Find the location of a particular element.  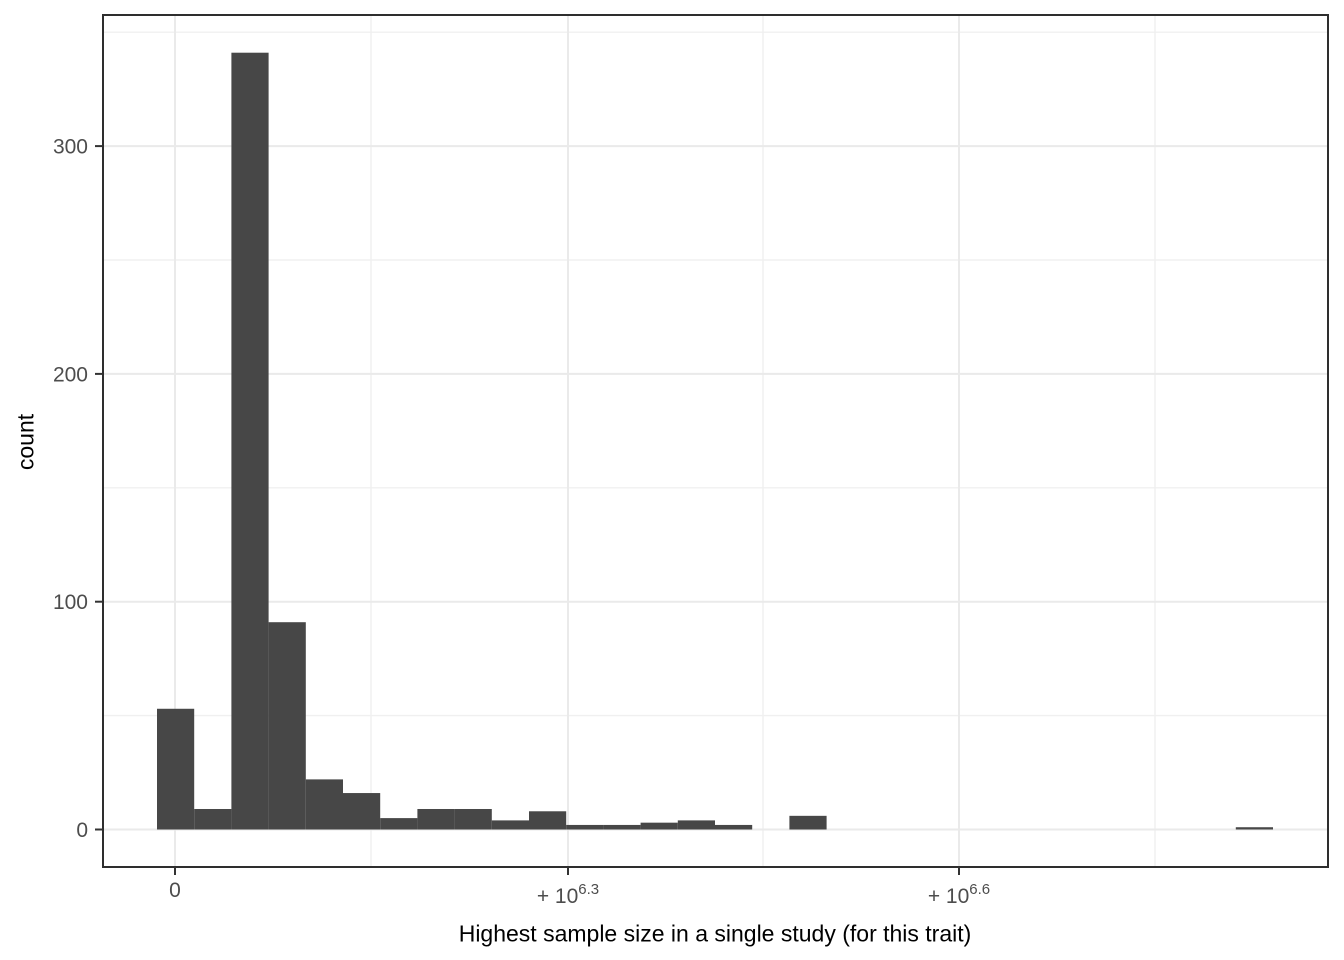

y-tick-label: 100 is located at coordinates (70, 602).